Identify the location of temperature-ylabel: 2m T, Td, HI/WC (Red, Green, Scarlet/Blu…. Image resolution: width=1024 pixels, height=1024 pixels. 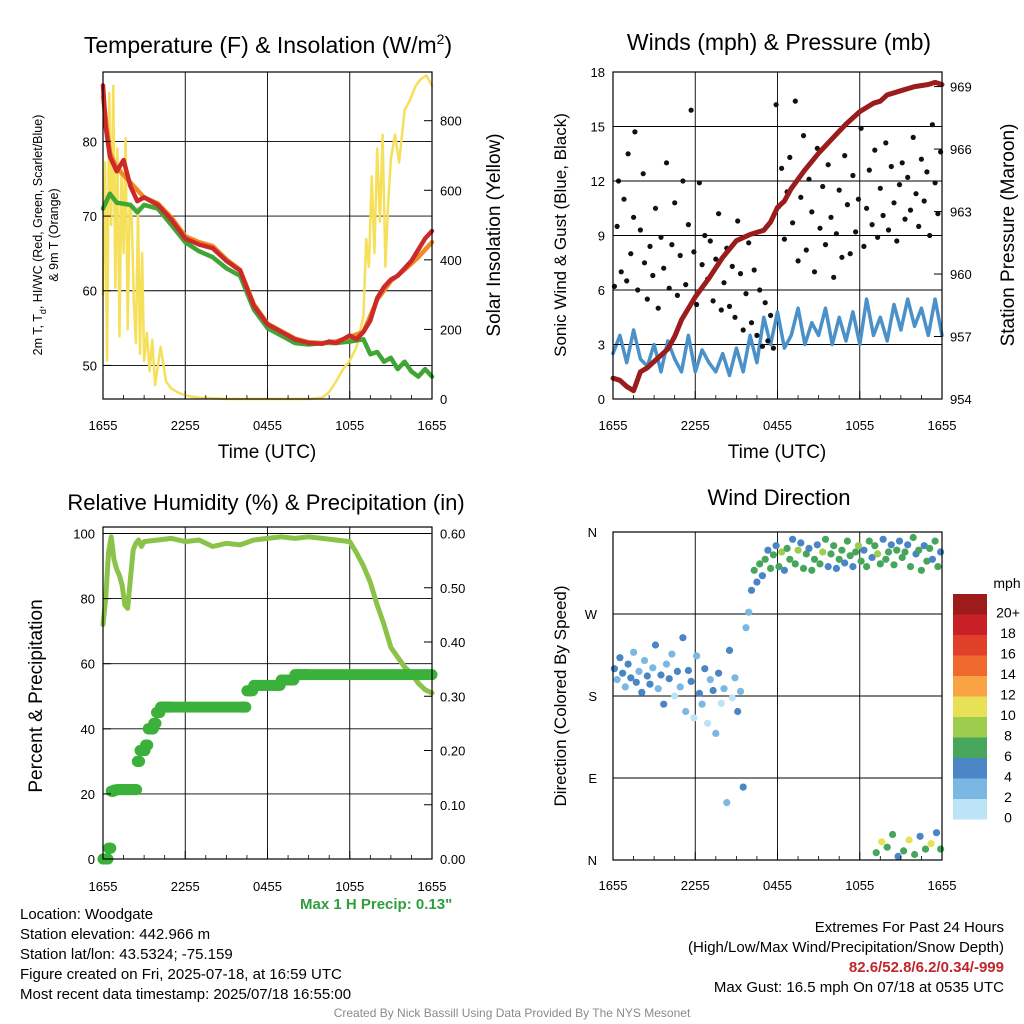
(39, 235).